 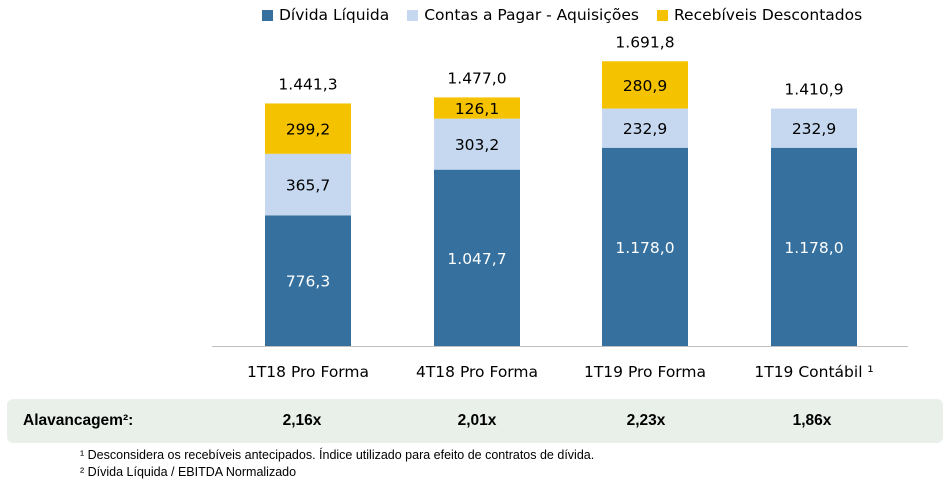 I want to click on category-label: 1T19 Contábil ¹, so click(x=813, y=372).